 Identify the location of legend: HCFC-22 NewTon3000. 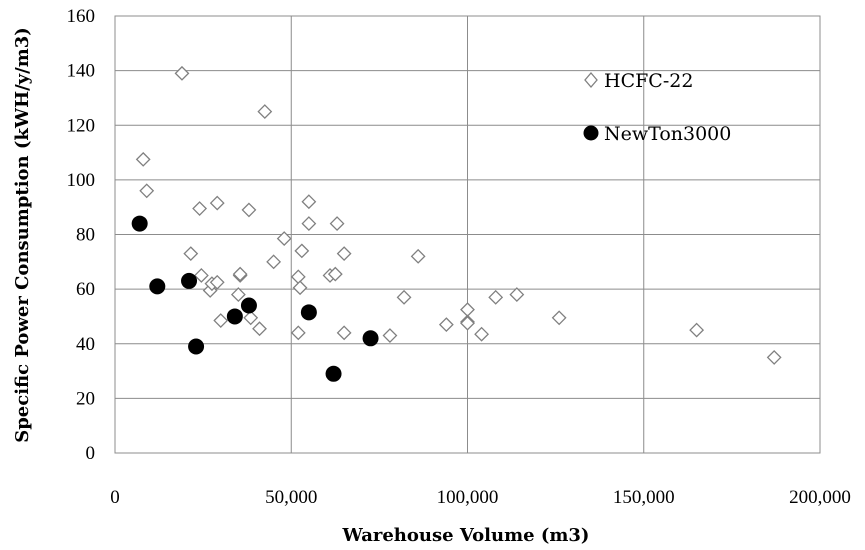
(657, 107).